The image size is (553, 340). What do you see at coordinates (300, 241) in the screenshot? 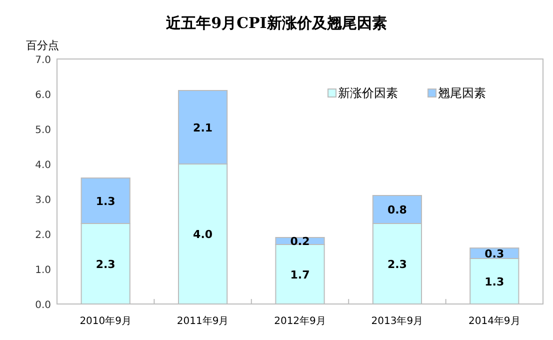
I see `data-label: 0.2` at bounding box center [300, 241].